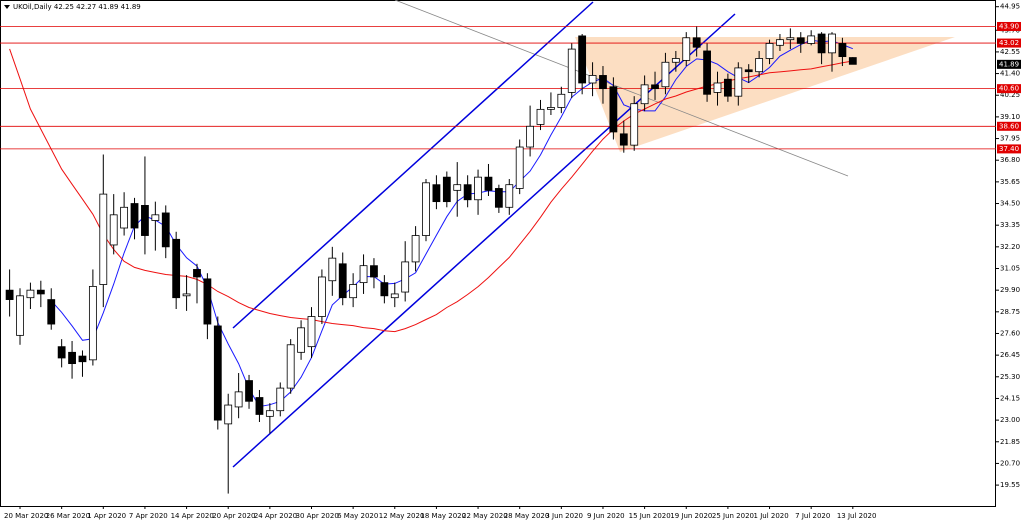 The height and width of the screenshot is (523, 1024). Describe the element at coordinates (1010, 74) in the screenshot. I see `y-tick-label: 41.40` at that location.